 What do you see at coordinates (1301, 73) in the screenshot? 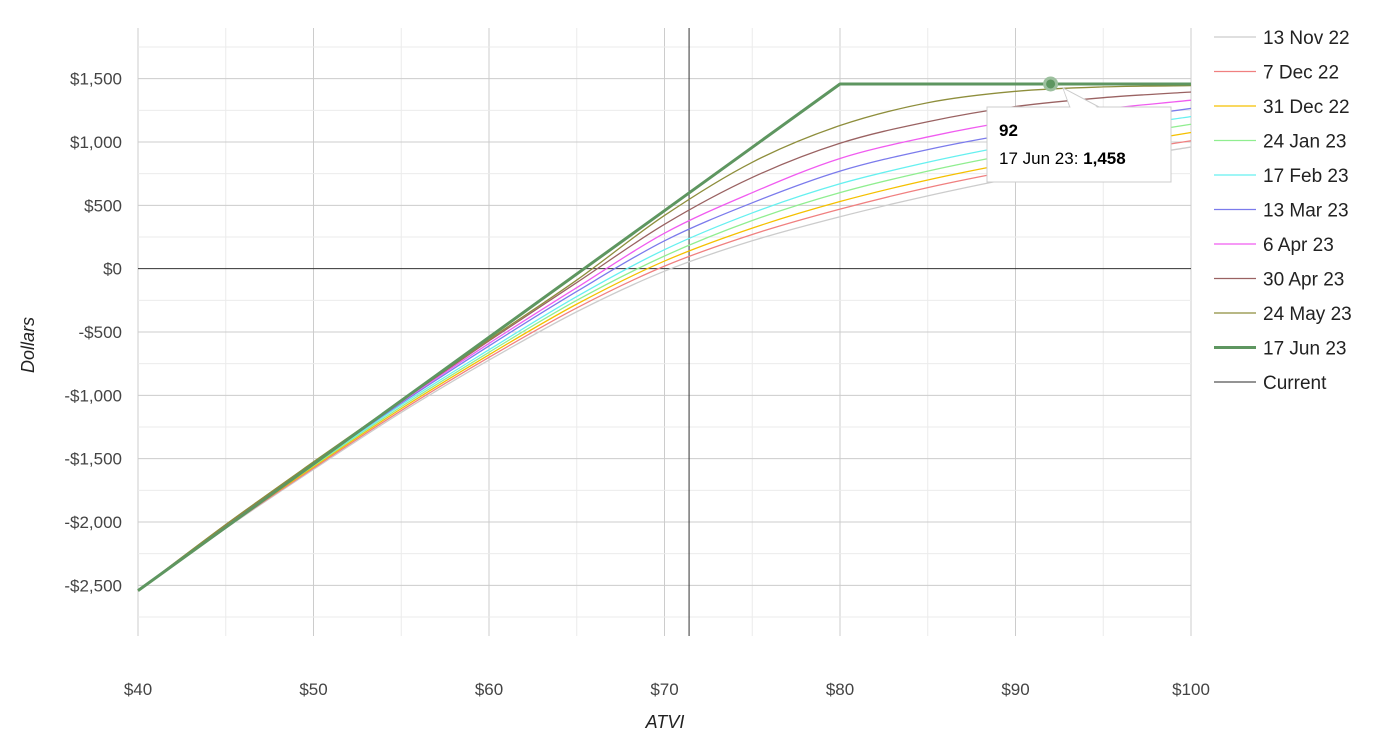
I see `legend-label: 7 Dec 22` at bounding box center [1301, 73].